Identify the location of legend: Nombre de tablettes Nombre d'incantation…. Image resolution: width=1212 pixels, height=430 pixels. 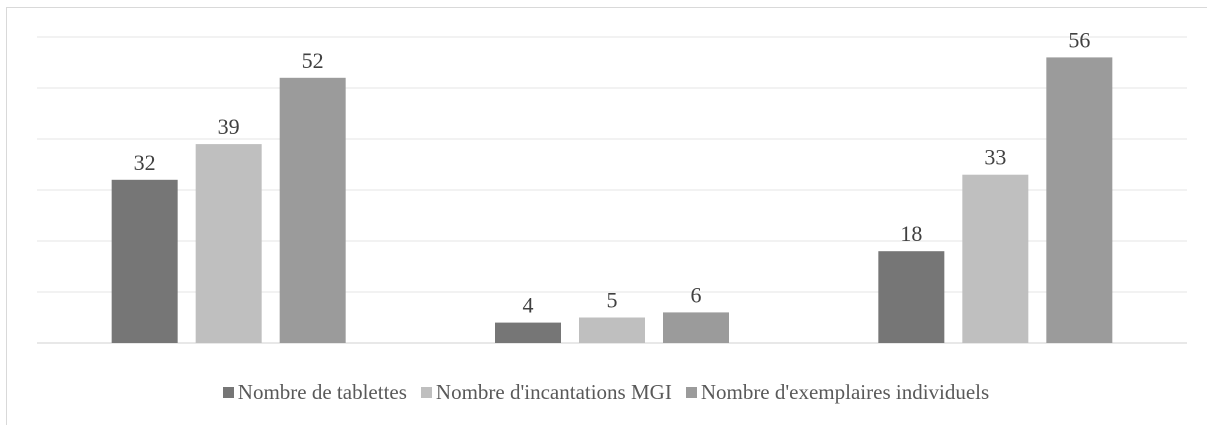
(606, 392).